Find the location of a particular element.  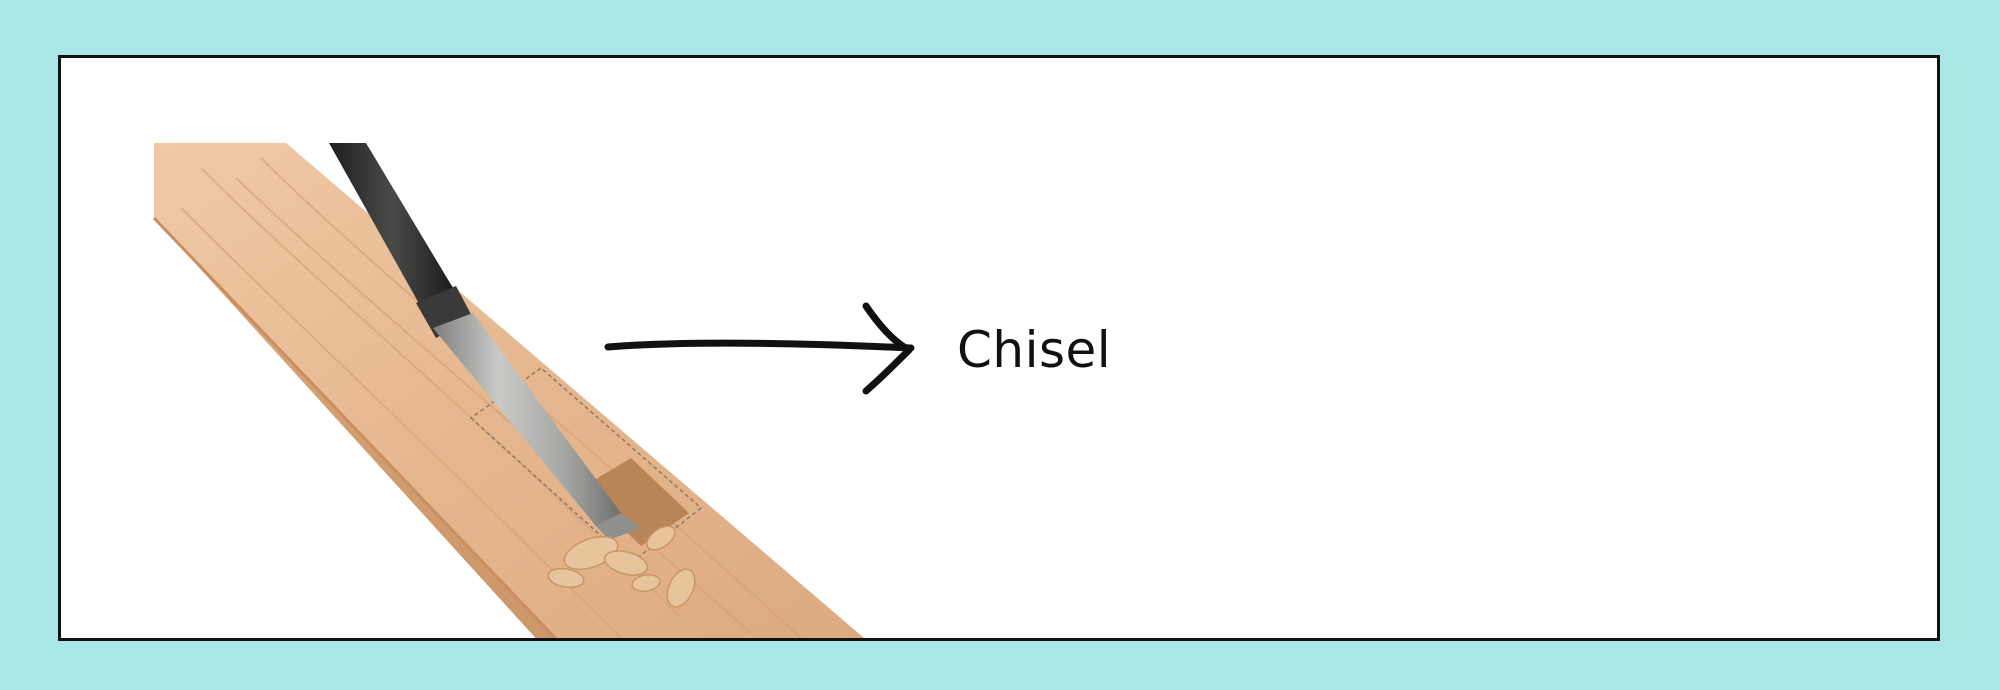

arrow-right-icon is located at coordinates (759, 348).